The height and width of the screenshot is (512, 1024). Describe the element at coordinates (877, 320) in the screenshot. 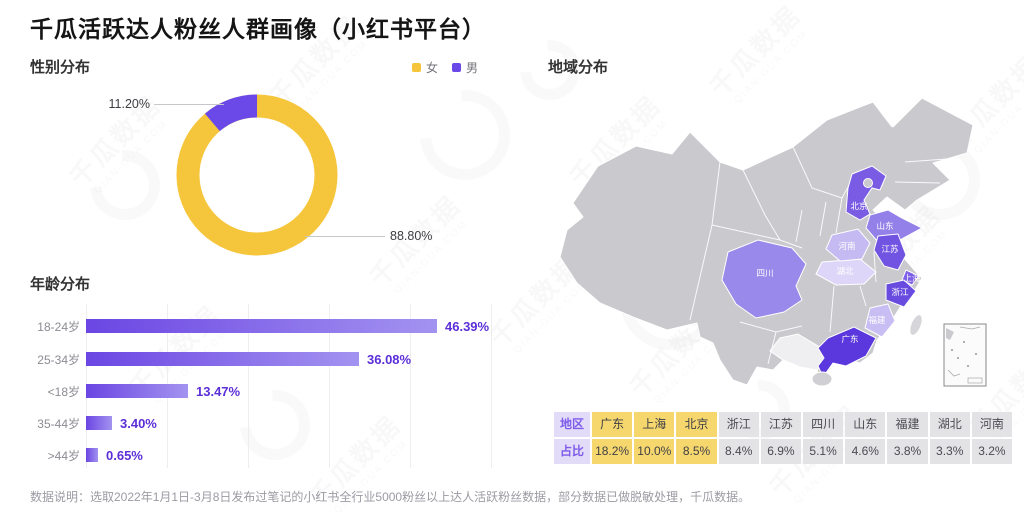

I see `province-label: 福建` at that location.